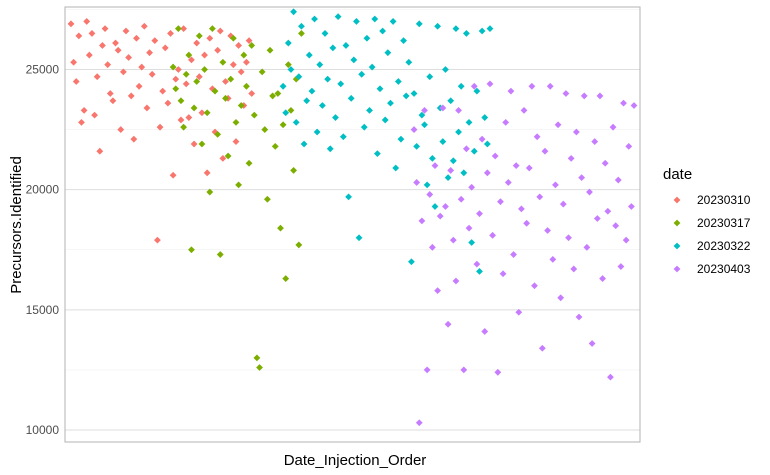  Describe the element at coordinates (712, 234) in the screenshot. I see `legend-items: 20230310 20230317 20230322 20230403` at that location.